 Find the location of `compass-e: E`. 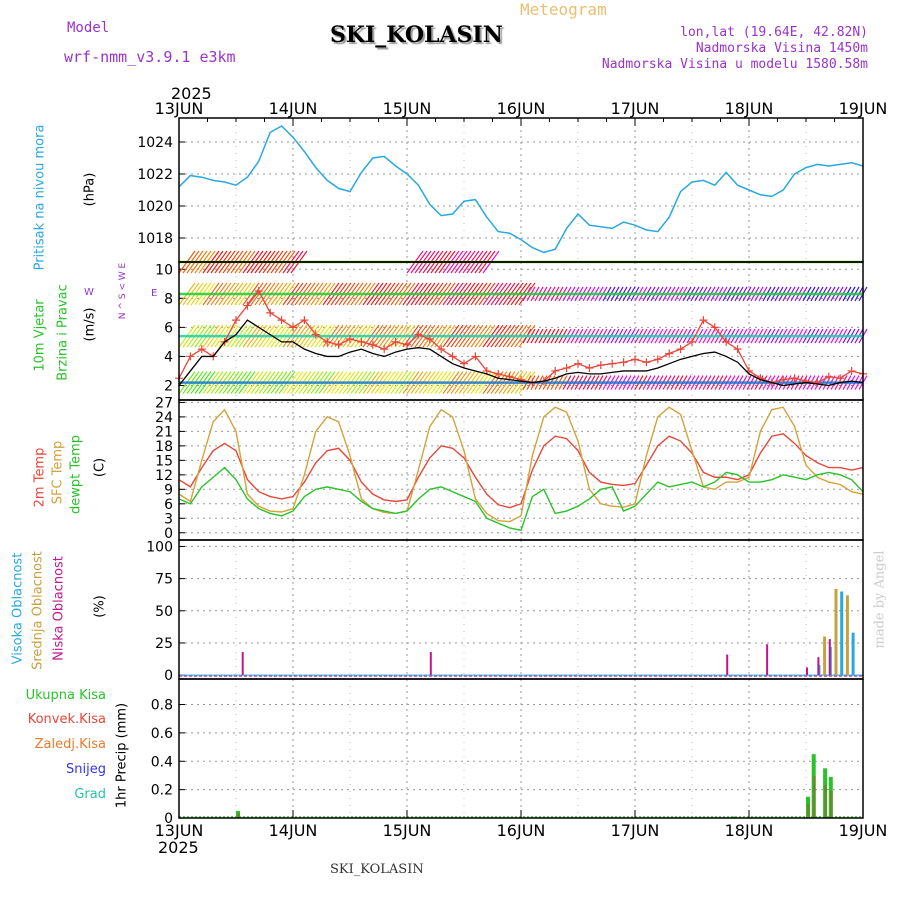

compass-e: E is located at coordinates (154, 293).